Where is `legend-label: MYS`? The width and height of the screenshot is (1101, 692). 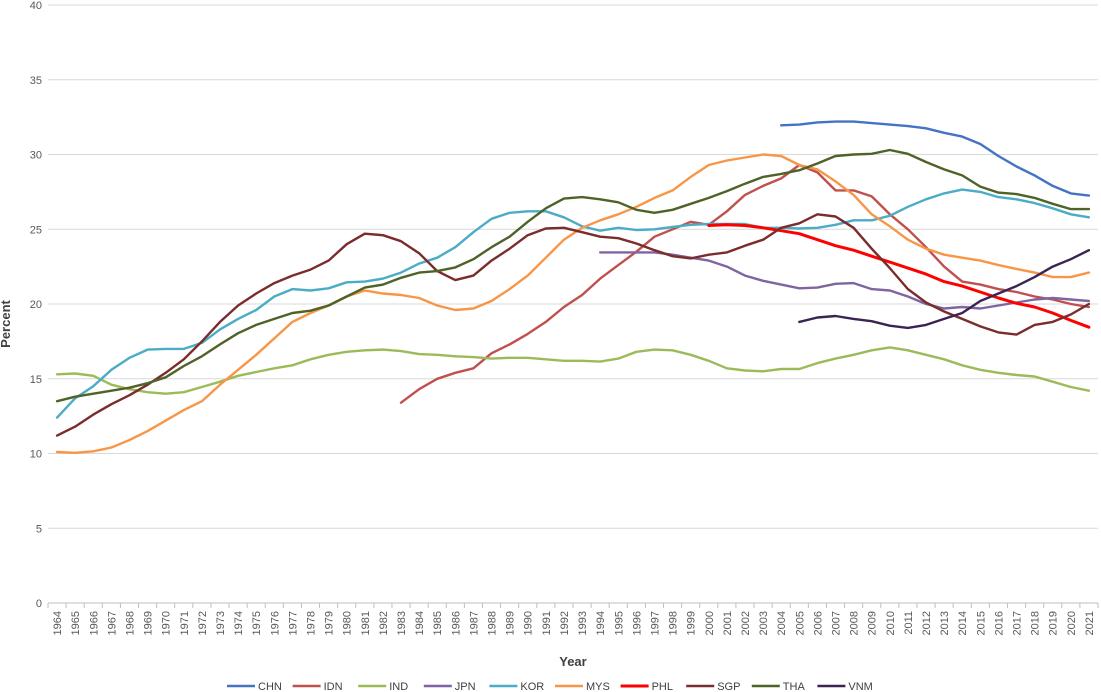
legend-label: MYS is located at coordinates (598, 686).